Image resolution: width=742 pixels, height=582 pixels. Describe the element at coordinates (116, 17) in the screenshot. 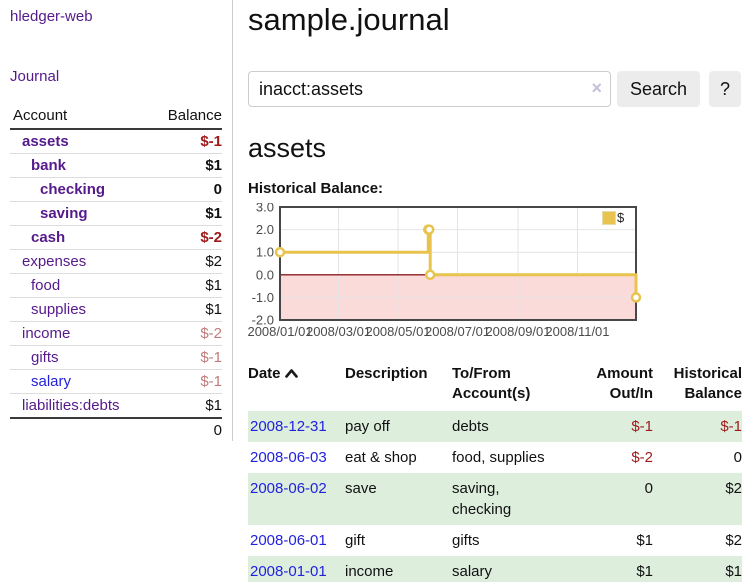

I see `app-title: hledger-web` at that location.